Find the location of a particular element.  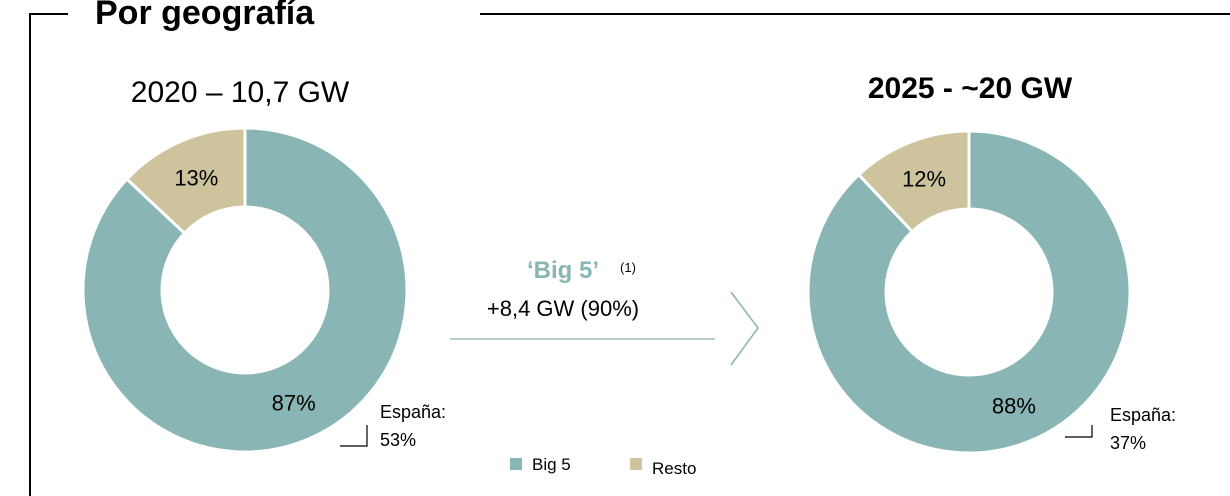

legend-label: Resto is located at coordinates (674, 468).